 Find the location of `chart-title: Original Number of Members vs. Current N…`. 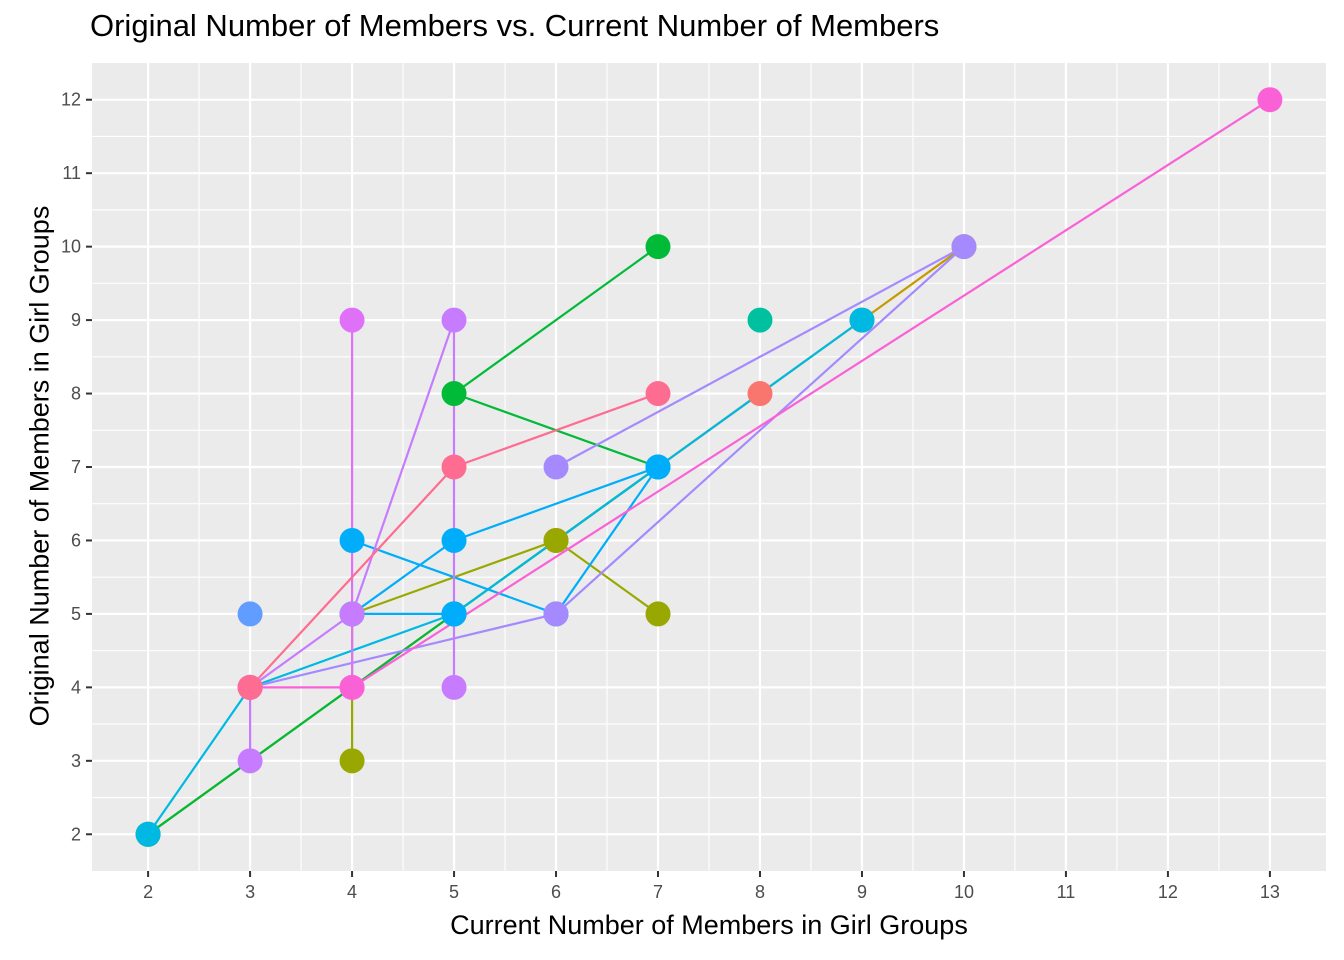

chart-title: Original Number of Members vs. Current N… is located at coordinates (515, 25).